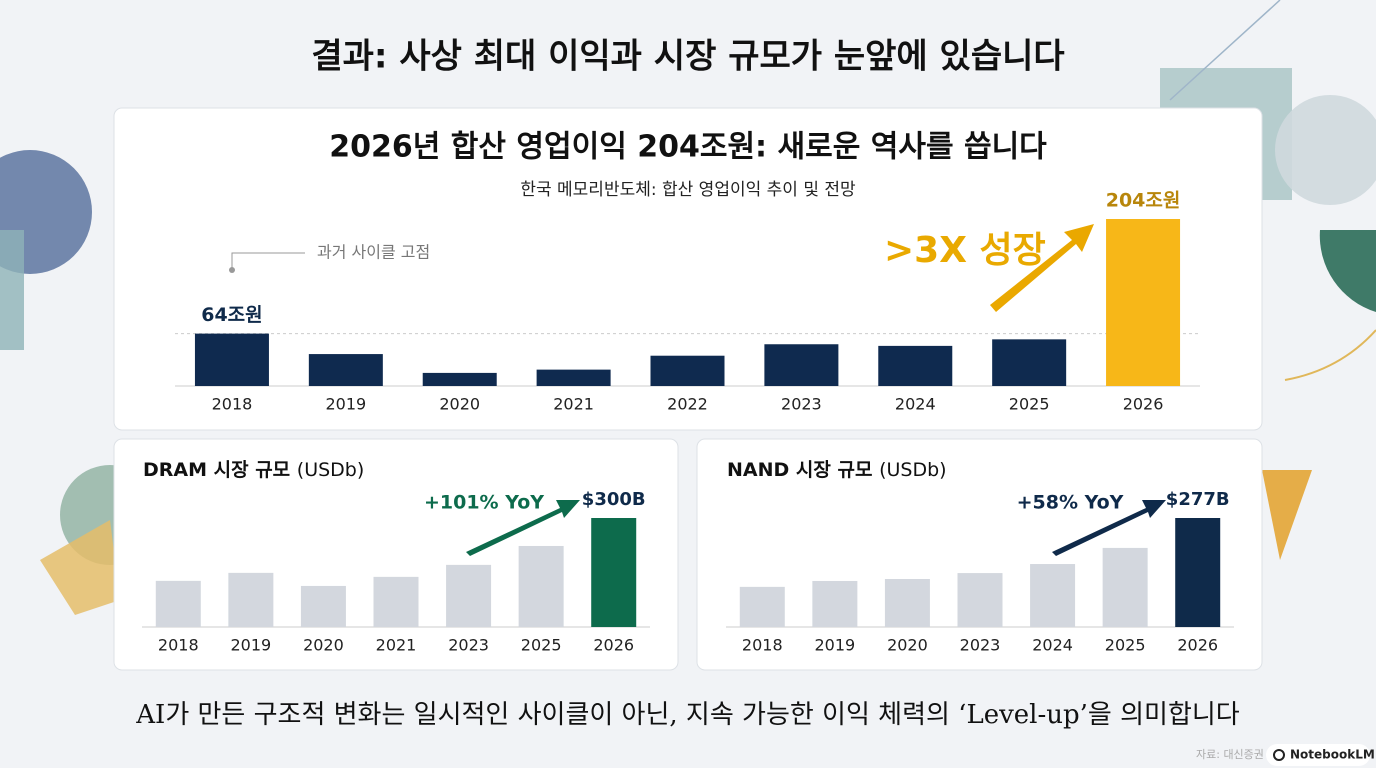 The width and height of the screenshot is (1376, 768). I want to click on brand-badge, so click(1318, 755).